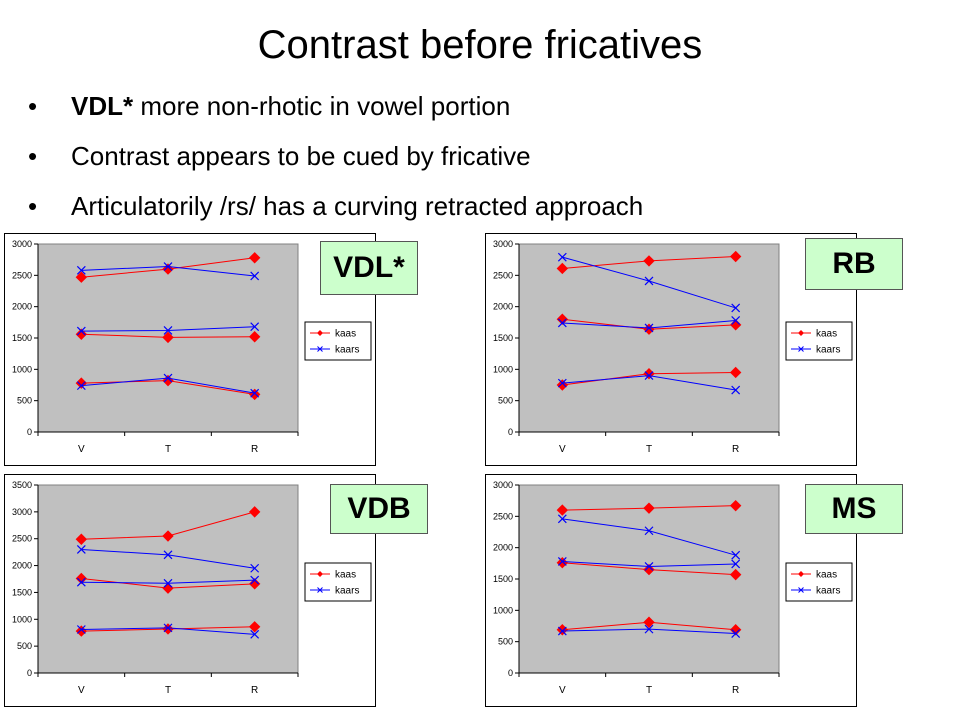  I want to click on speaker-label-ms: MS, so click(854, 509).